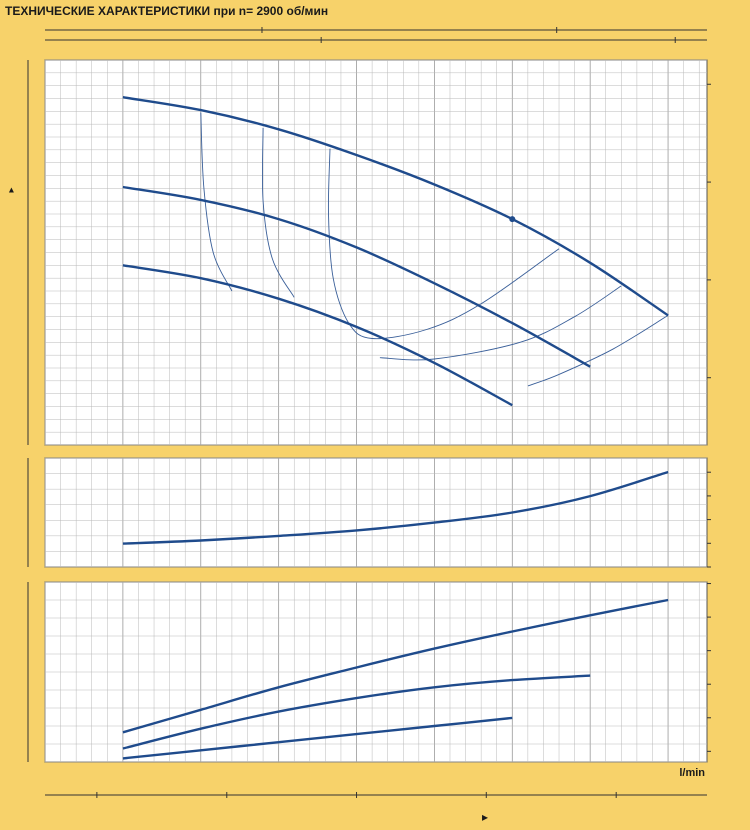 This screenshot has height=830, width=750. What do you see at coordinates (512, 219) in the screenshot?
I see `efficiency-peak-point` at bounding box center [512, 219].